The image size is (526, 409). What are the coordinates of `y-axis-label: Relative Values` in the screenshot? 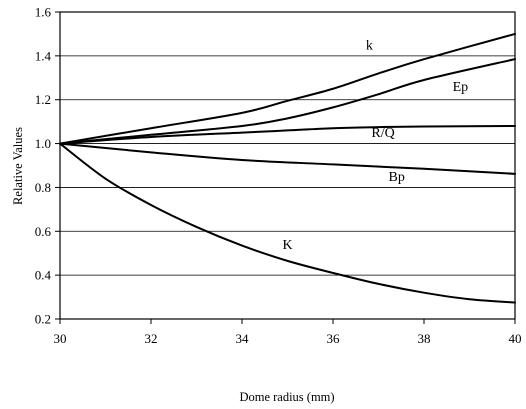 It's located at (18, 166).